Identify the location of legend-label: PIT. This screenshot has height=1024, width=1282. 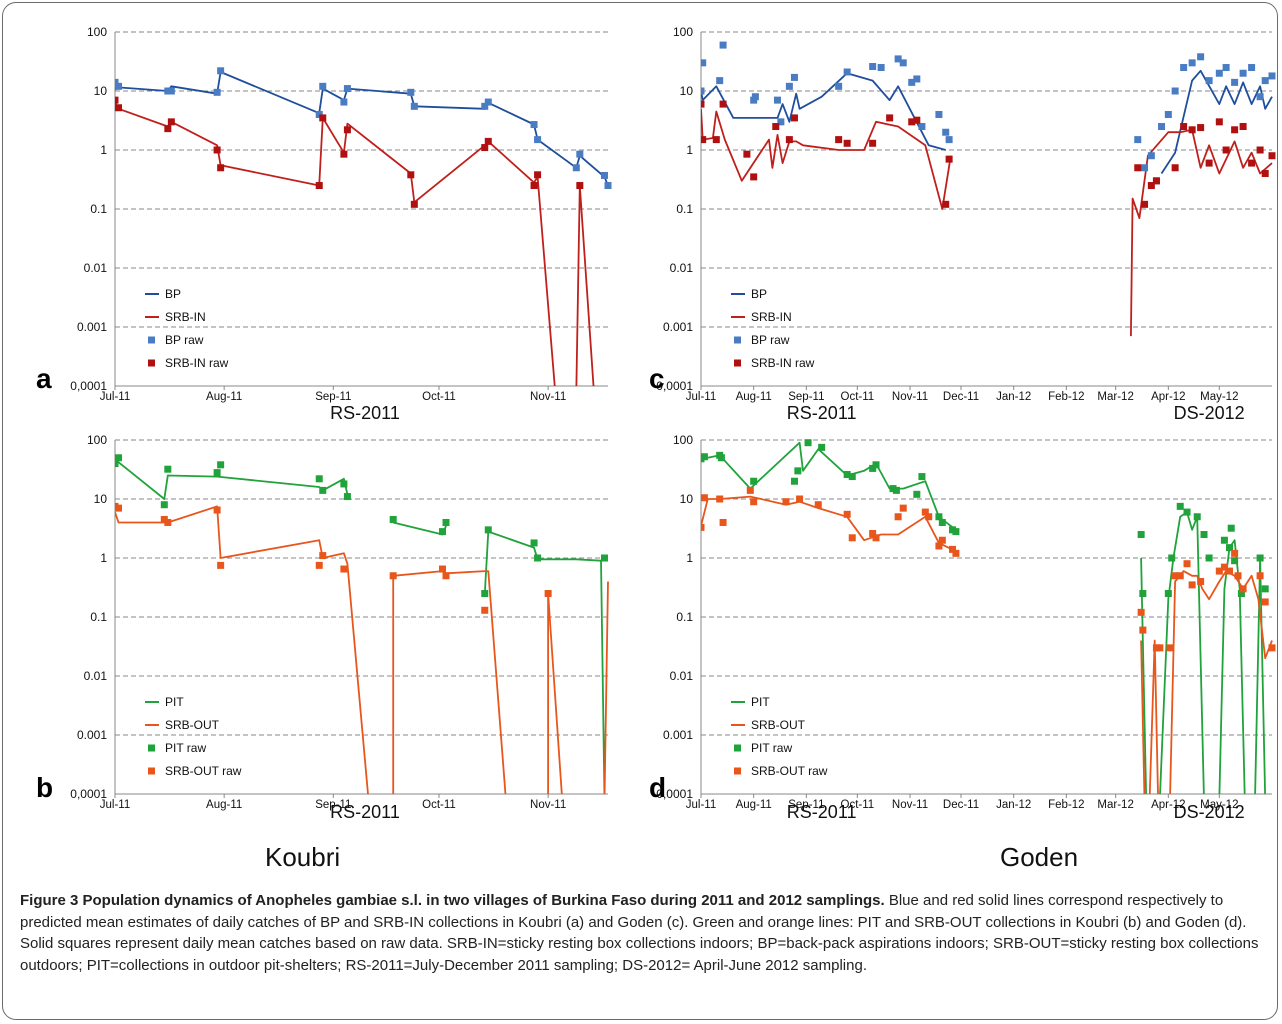
(760, 702).